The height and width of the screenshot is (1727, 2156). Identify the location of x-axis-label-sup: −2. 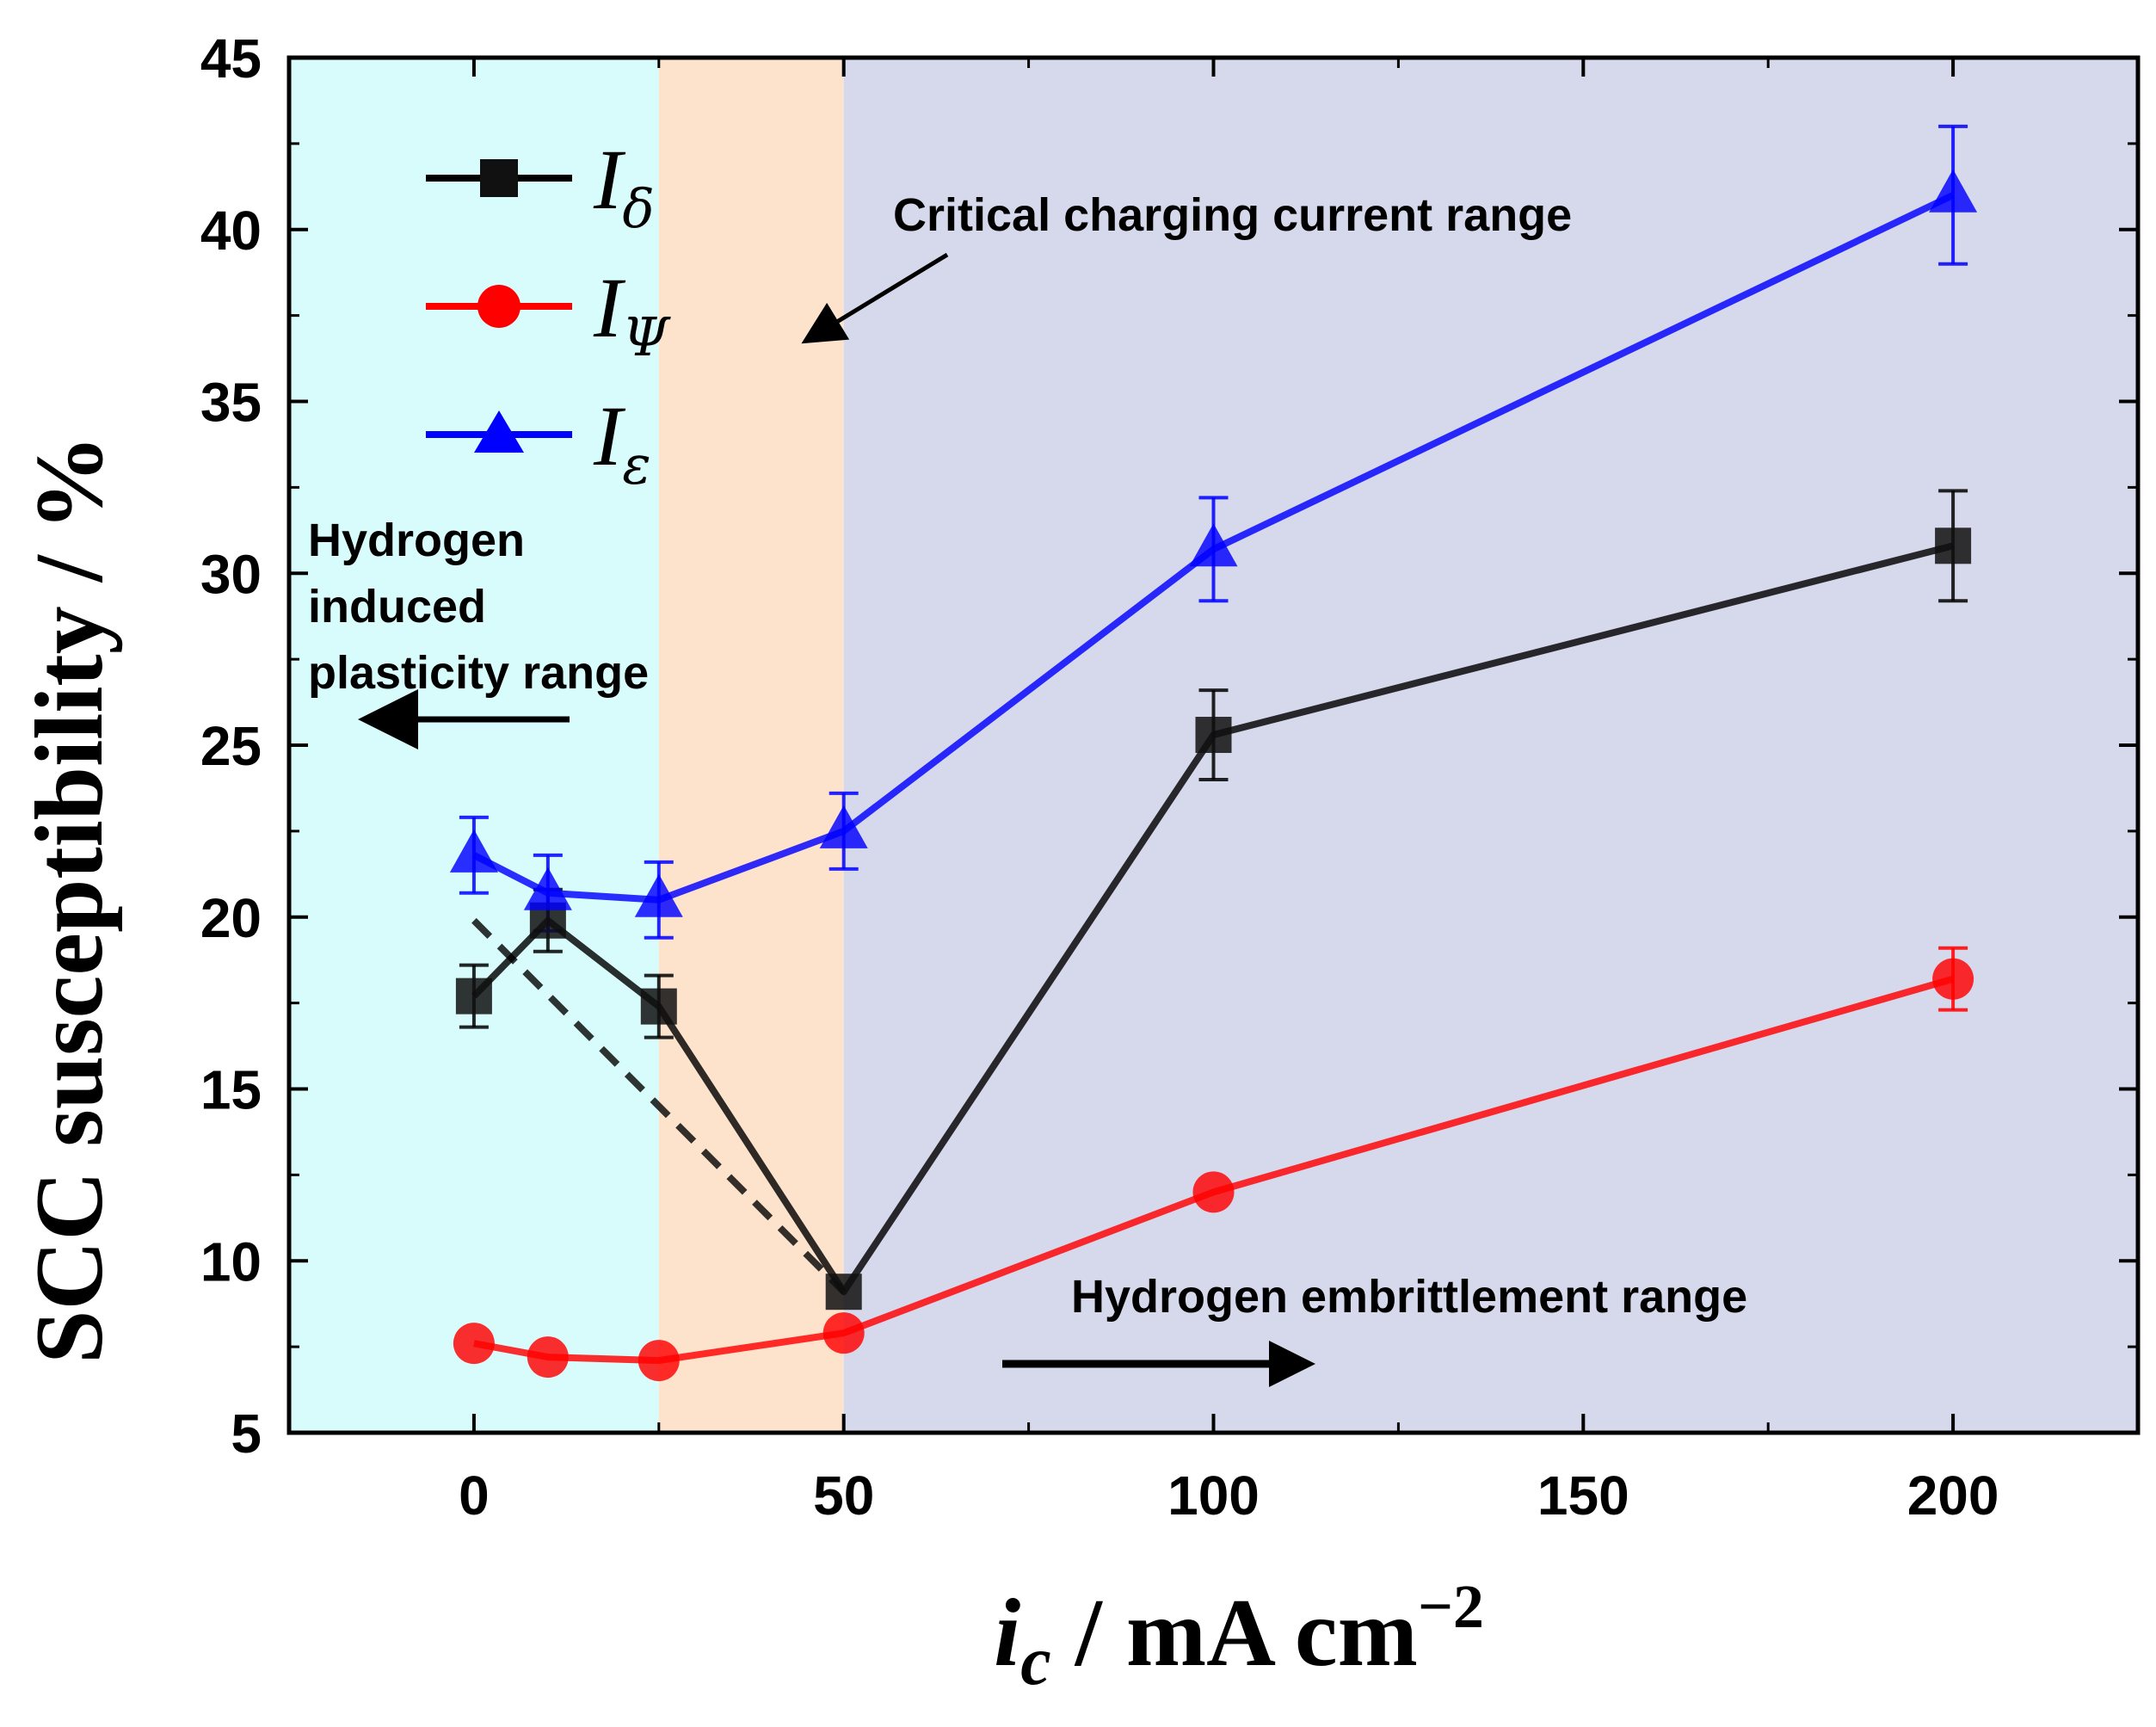
(1451, 1607).